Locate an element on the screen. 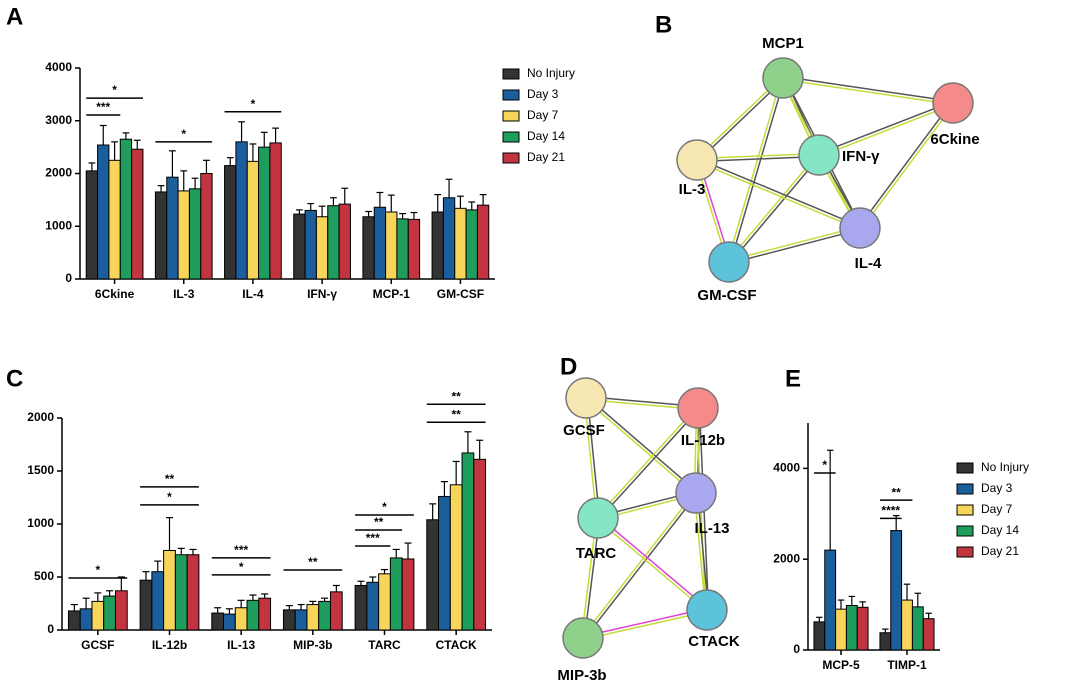 Image resolution: width=1065 pixels, height=686 pixels. node-label: IL-4 is located at coordinates (868, 263).